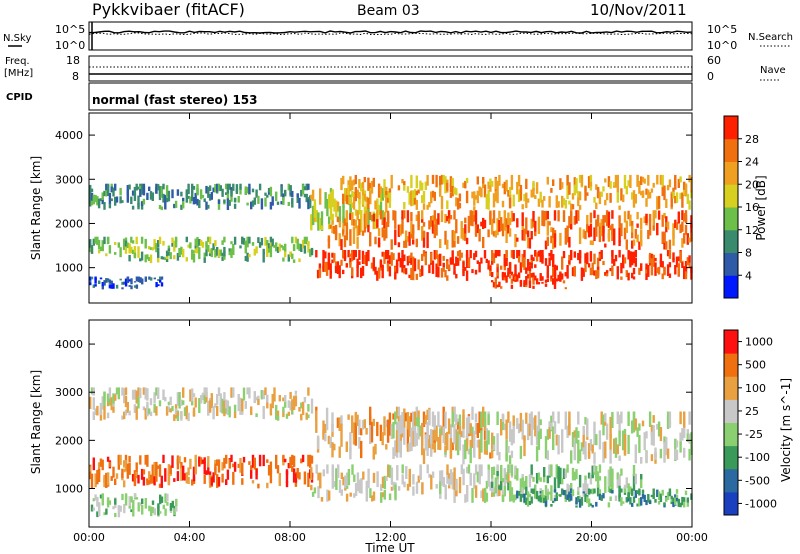 The height and width of the screenshot is (554, 800). I want to click on velocity-y-axis-label: Slant Range [km], so click(36, 422).